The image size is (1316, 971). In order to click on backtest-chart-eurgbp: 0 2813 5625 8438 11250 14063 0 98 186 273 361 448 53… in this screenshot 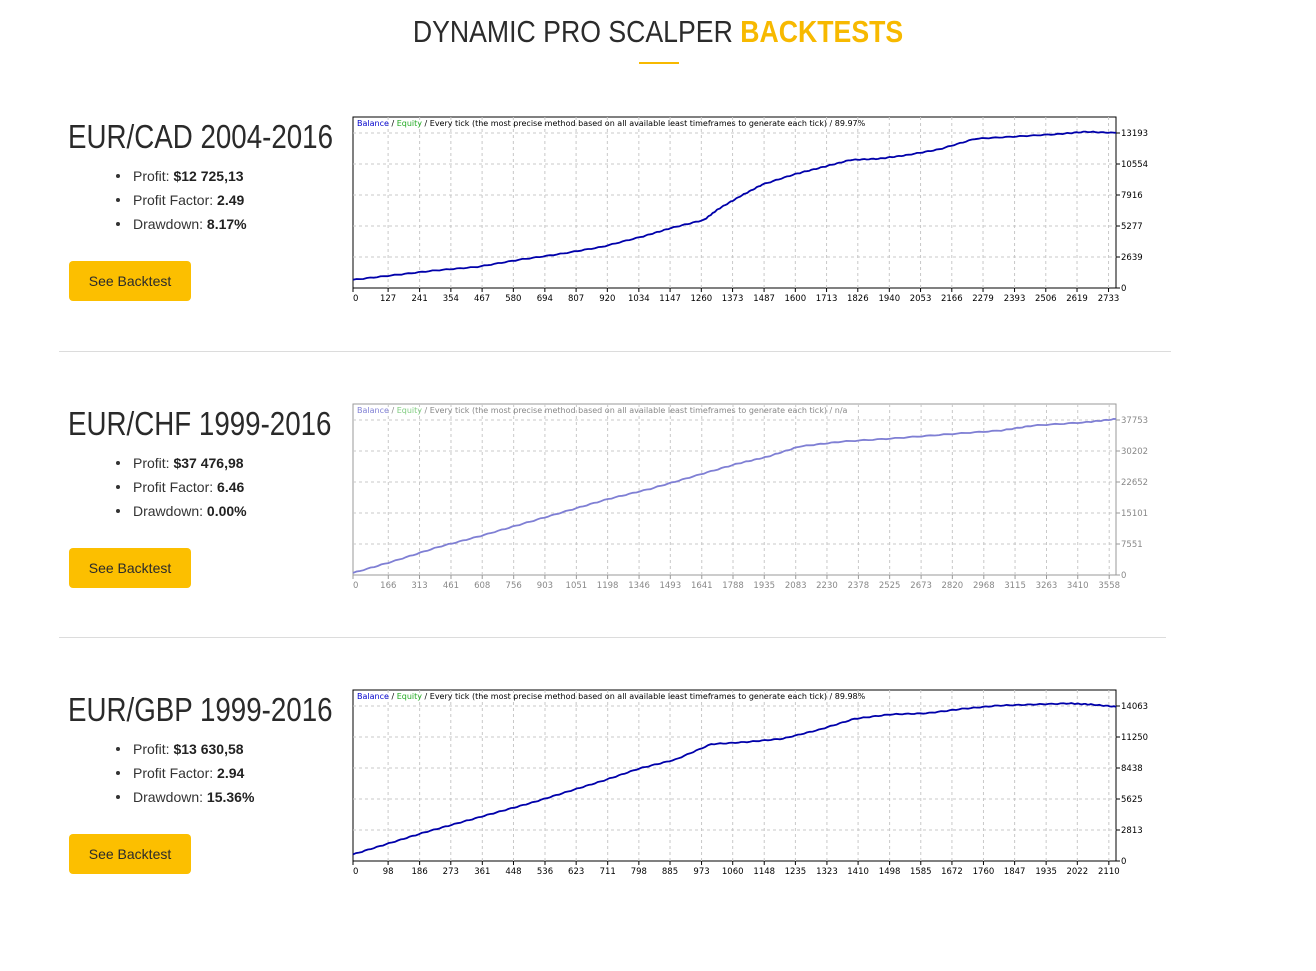, I will do `click(753, 787)`.